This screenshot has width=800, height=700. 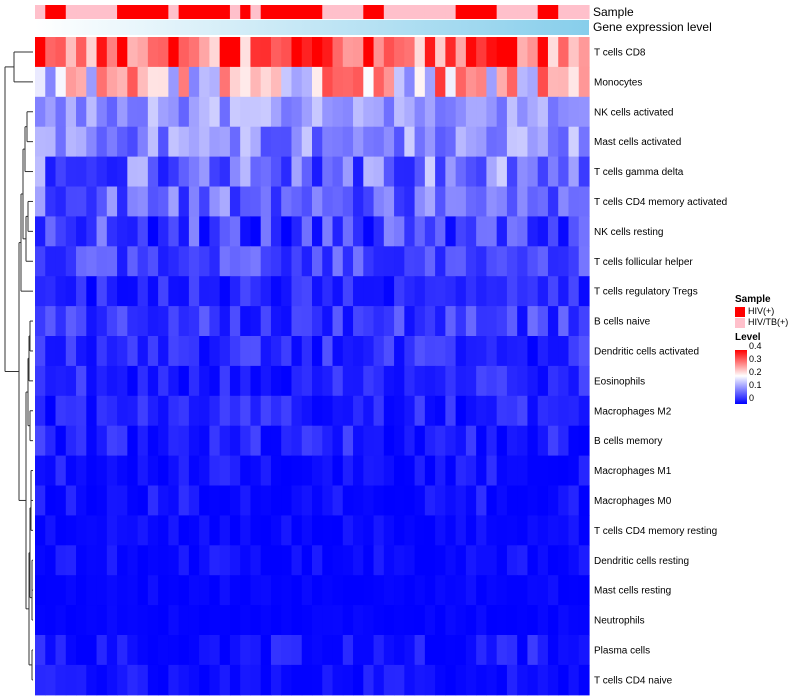 I want to click on expression-gradient-bar, so click(x=312, y=27).